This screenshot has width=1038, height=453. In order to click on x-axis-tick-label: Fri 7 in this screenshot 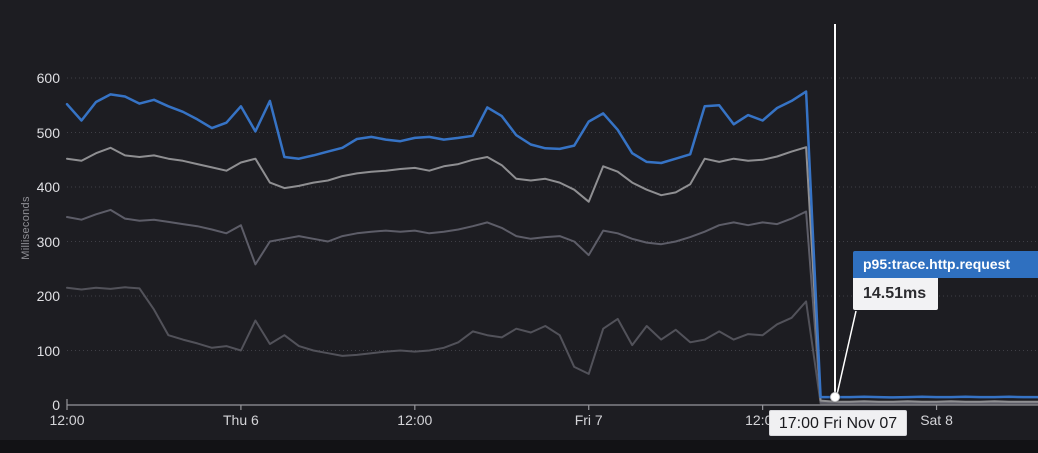, I will do `click(588, 420)`.